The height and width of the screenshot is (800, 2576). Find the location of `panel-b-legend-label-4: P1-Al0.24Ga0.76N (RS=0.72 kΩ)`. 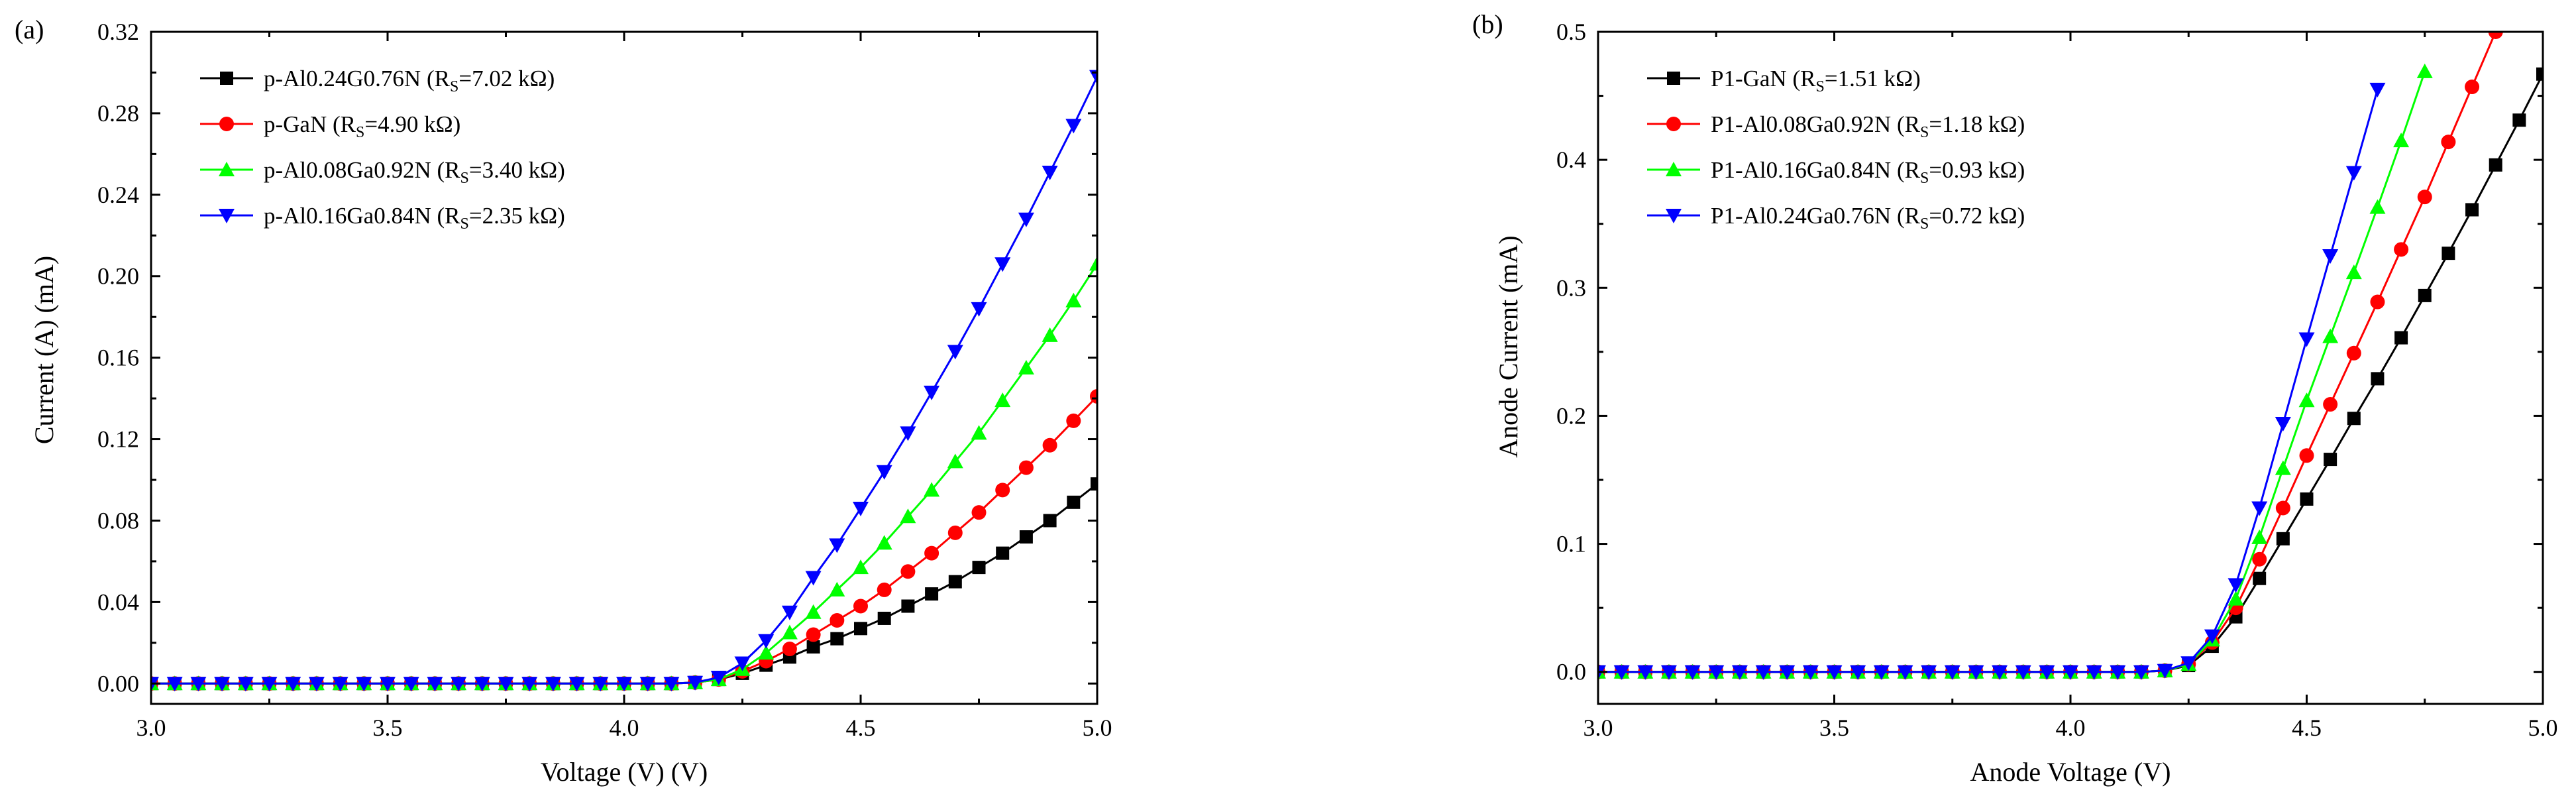

panel-b-legend-label-4: P1-Al0.24Ga0.76N (RS=0.72 kΩ) is located at coordinates (1868, 218).